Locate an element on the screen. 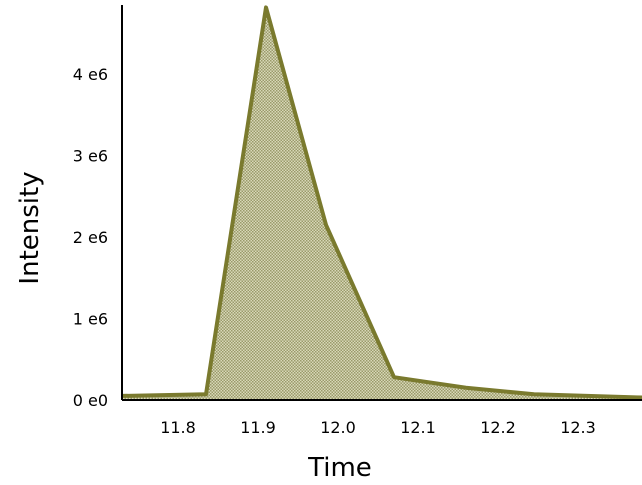  y-tick-label: 4 e6 is located at coordinates (90, 74).